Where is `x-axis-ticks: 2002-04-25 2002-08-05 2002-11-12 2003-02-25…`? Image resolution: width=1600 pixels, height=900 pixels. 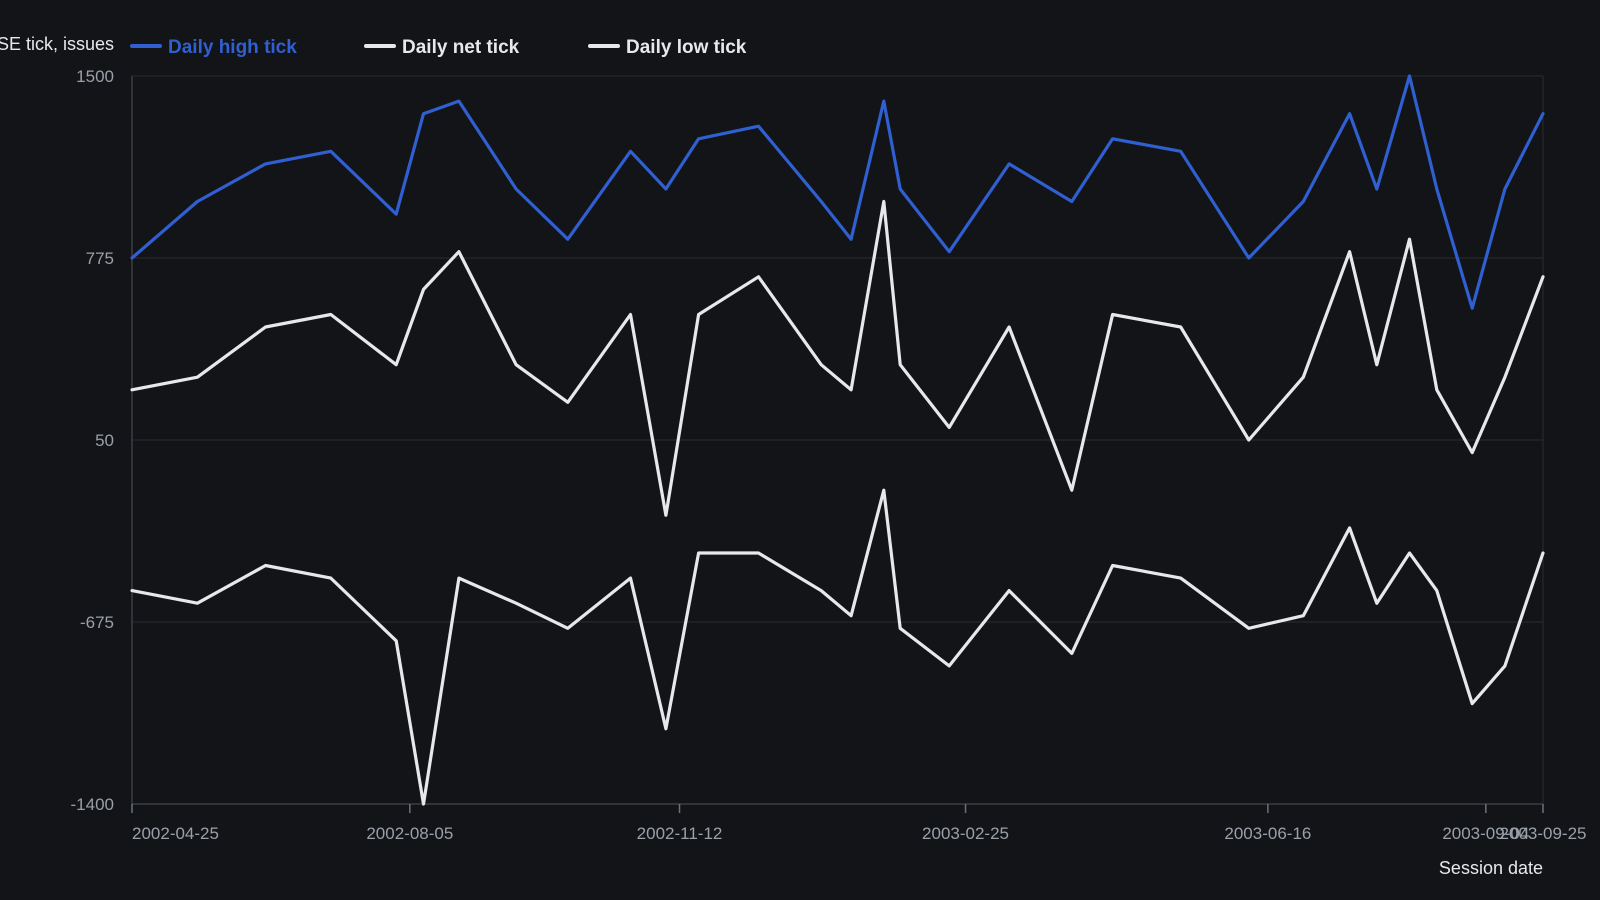
x-axis-ticks: 2002-04-25 2002-08-05 2002-11-12 2003-02-25… is located at coordinates (859, 823).